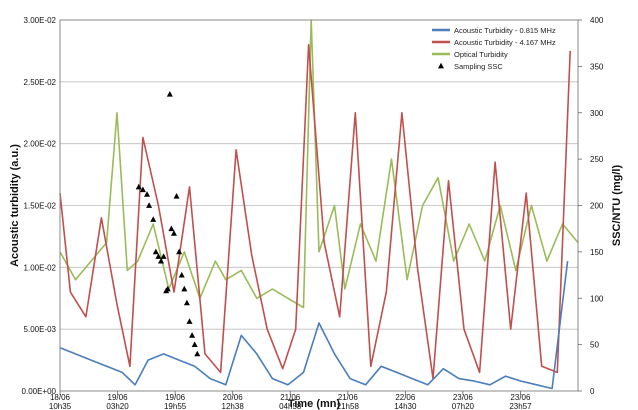 Image resolution: width=638 pixels, height=410 pixels. I want to click on legend-label-1: Acoustic Turbidity - 0.815 MHz, so click(505, 30).